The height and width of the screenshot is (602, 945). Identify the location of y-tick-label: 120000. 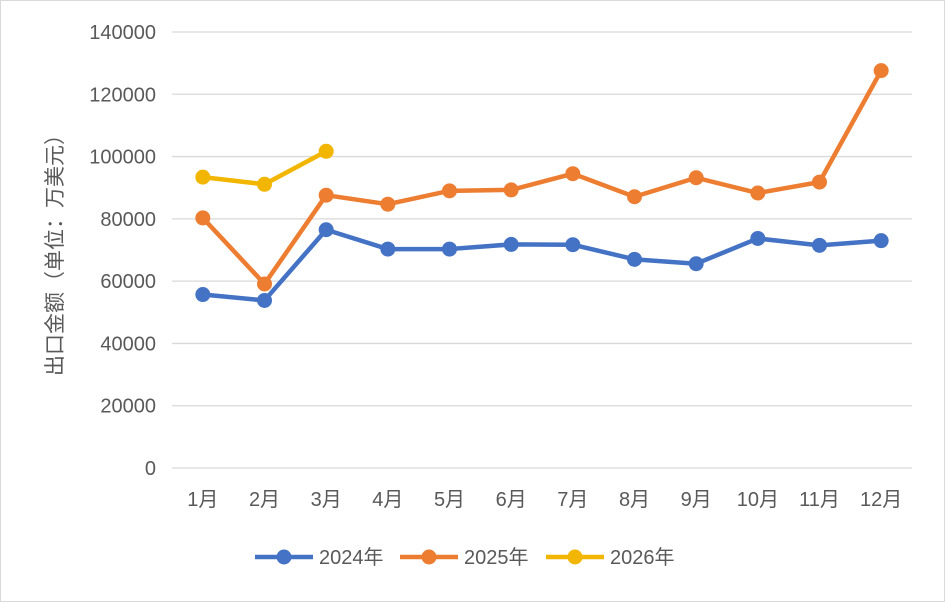
(122, 95).